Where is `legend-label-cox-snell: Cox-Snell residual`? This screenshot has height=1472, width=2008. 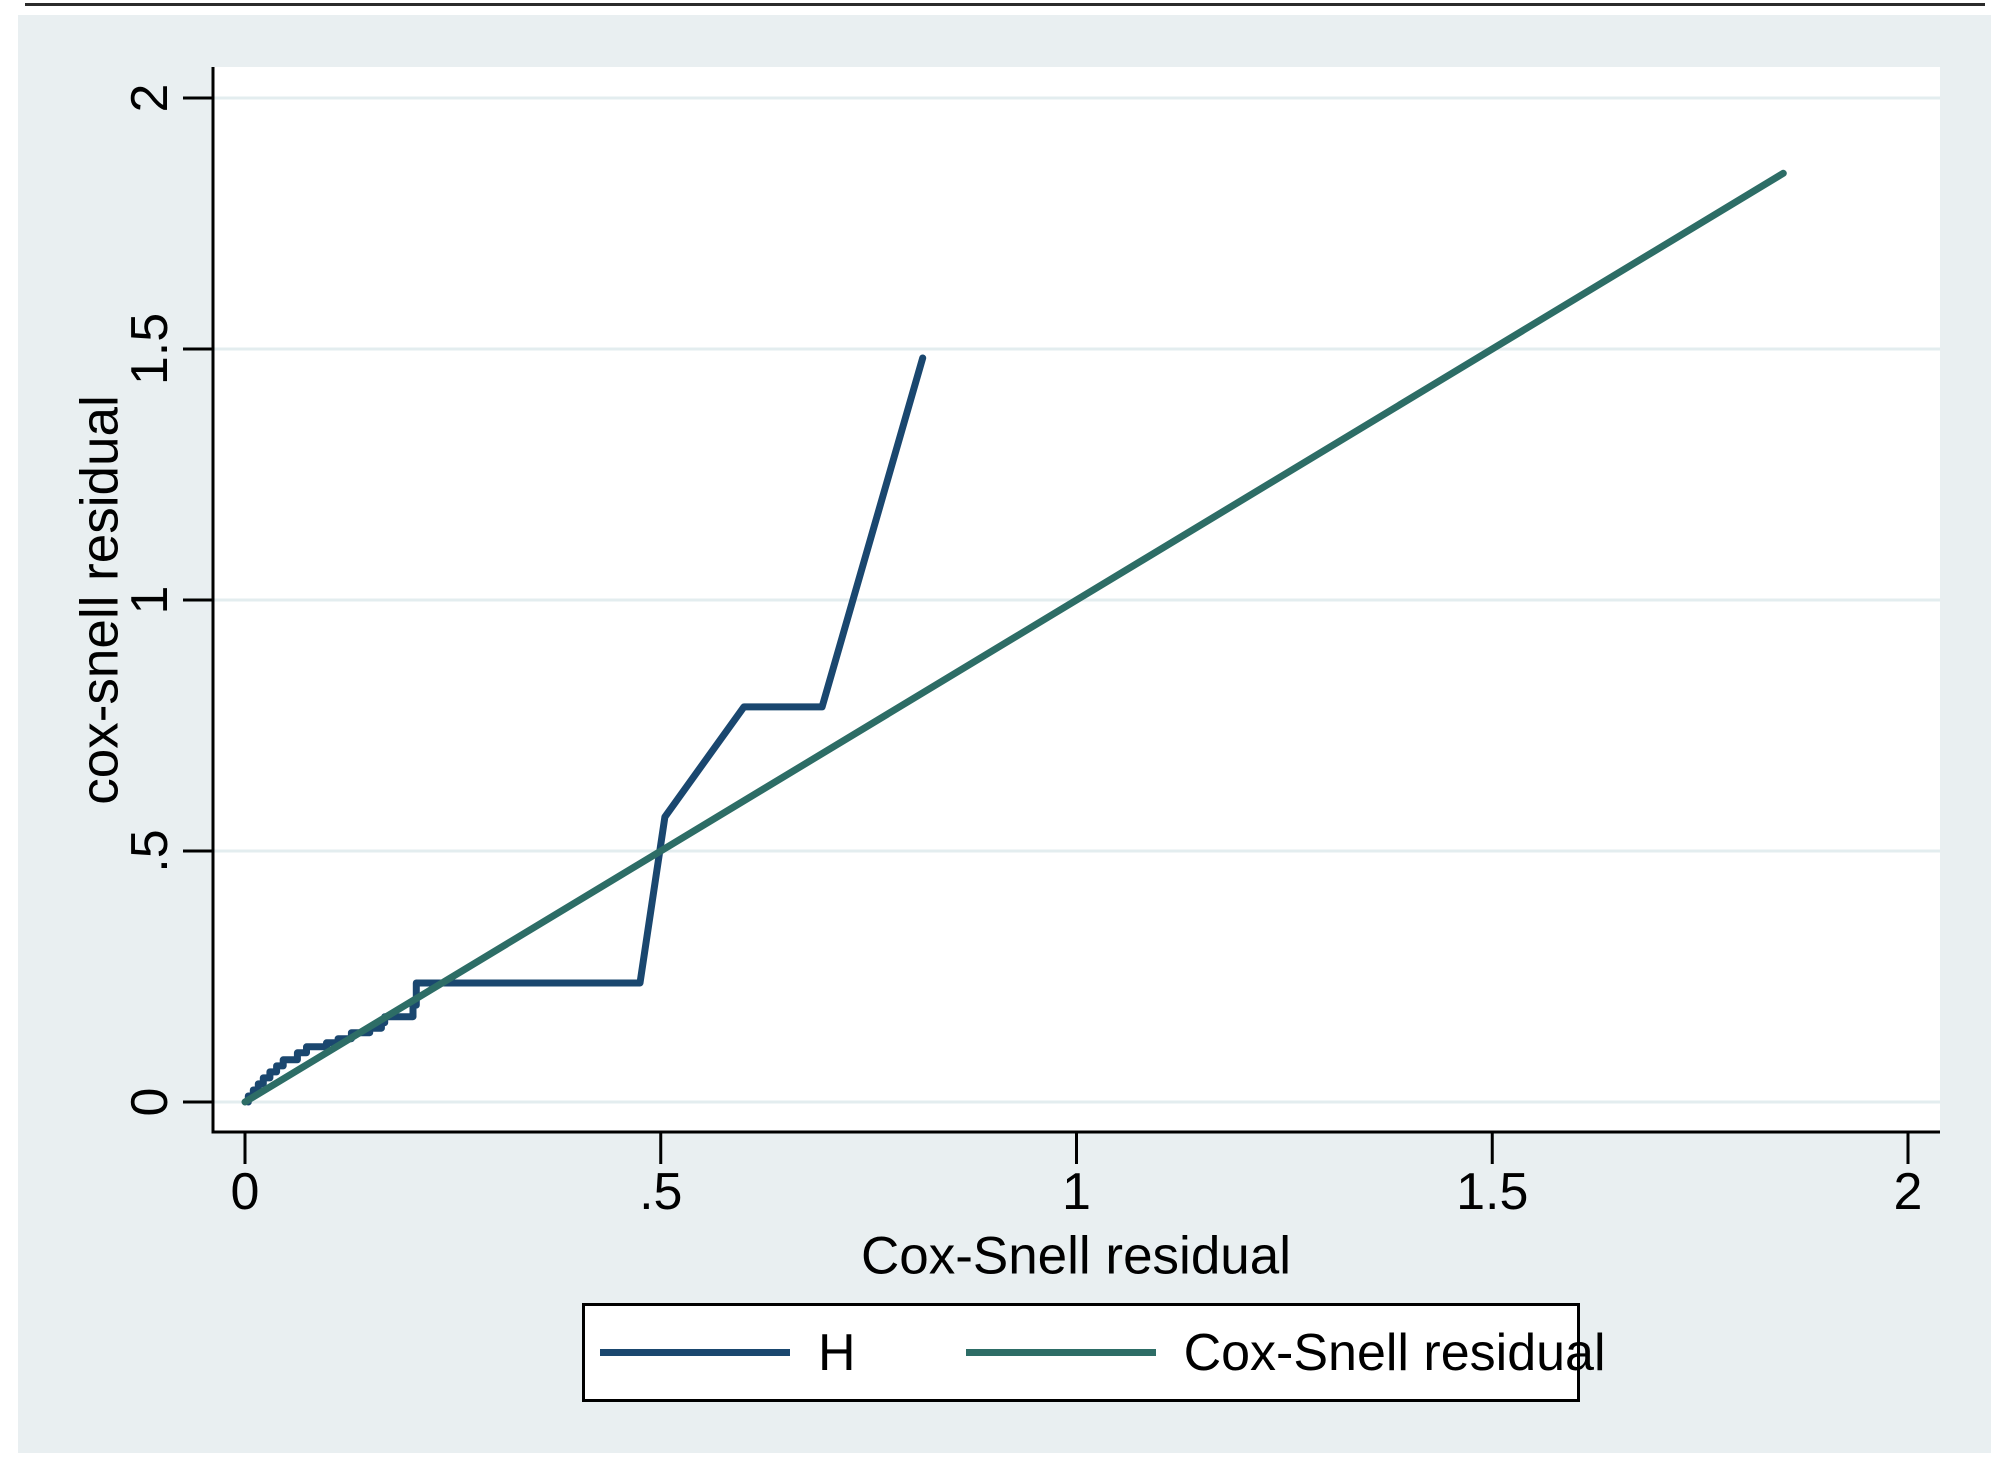 legend-label-cox-snell: Cox-Snell residual is located at coordinates (1394, 1352).